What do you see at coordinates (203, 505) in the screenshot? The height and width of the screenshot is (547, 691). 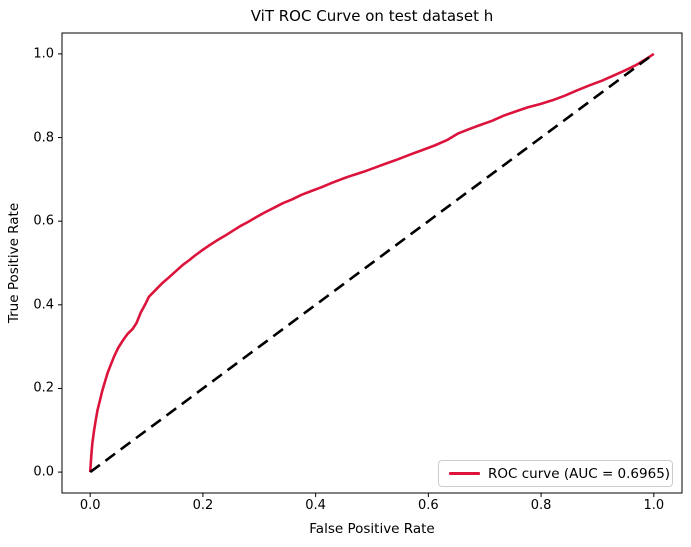 I see `x-tick-label: 0.2` at bounding box center [203, 505].